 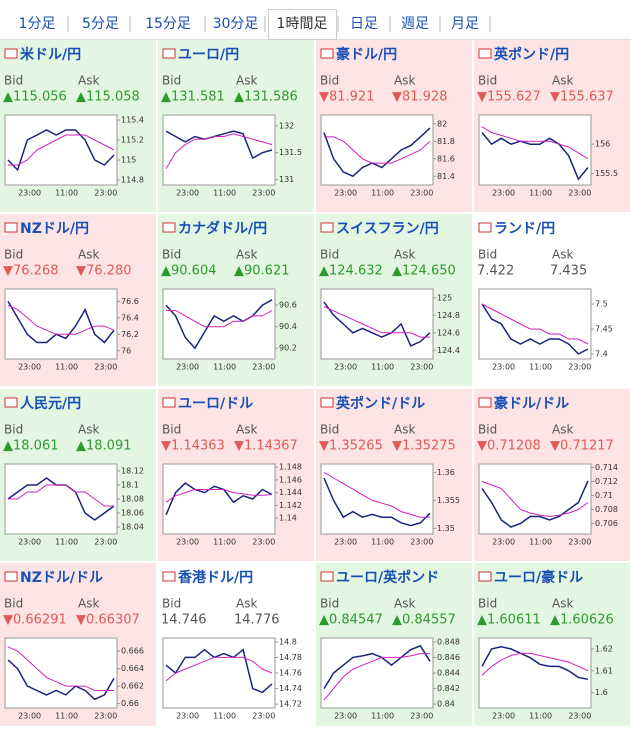 I want to click on pair-name: 人民元/円, so click(x=50, y=403).